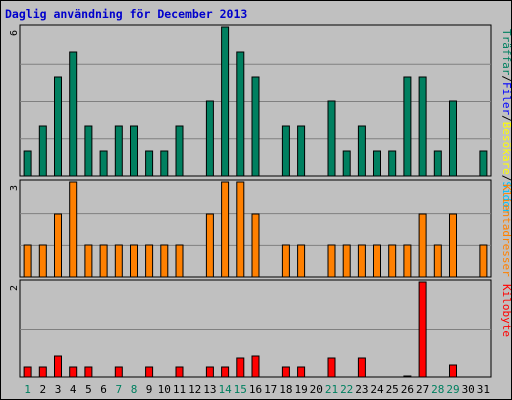 This screenshot has width=512, height=400. Describe the element at coordinates (506, 148) in the screenshot. I see `legend-entry: Besökare` at that location.